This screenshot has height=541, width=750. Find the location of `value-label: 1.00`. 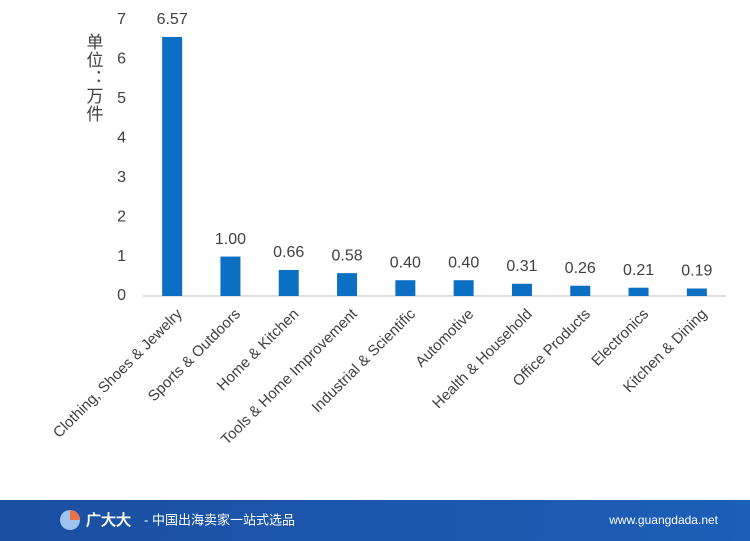

value-label: 1.00 is located at coordinates (230, 239).